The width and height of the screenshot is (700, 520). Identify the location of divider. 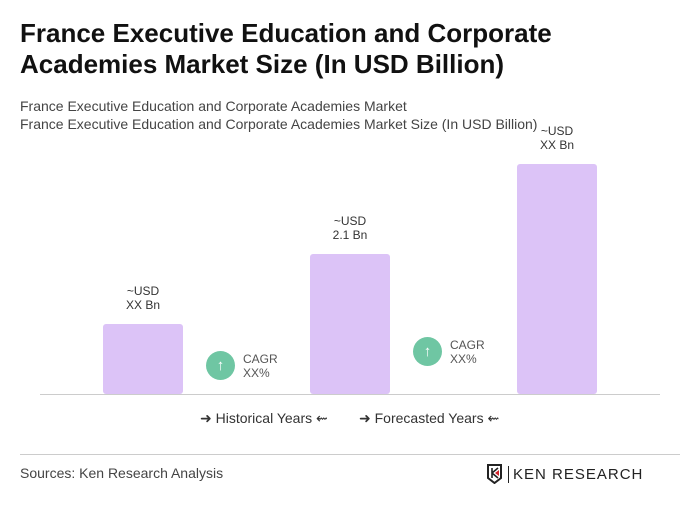
(350, 454).